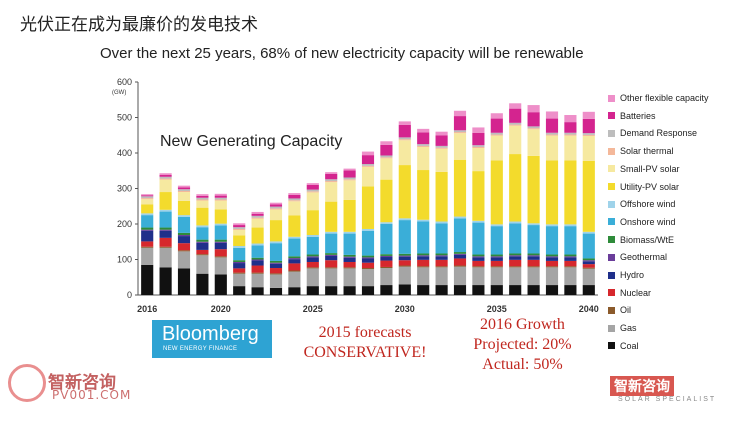 This screenshot has height=422, width=750. Describe the element at coordinates (221, 309) in the screenshot. I see `x-tick-label: 2020` at that location.